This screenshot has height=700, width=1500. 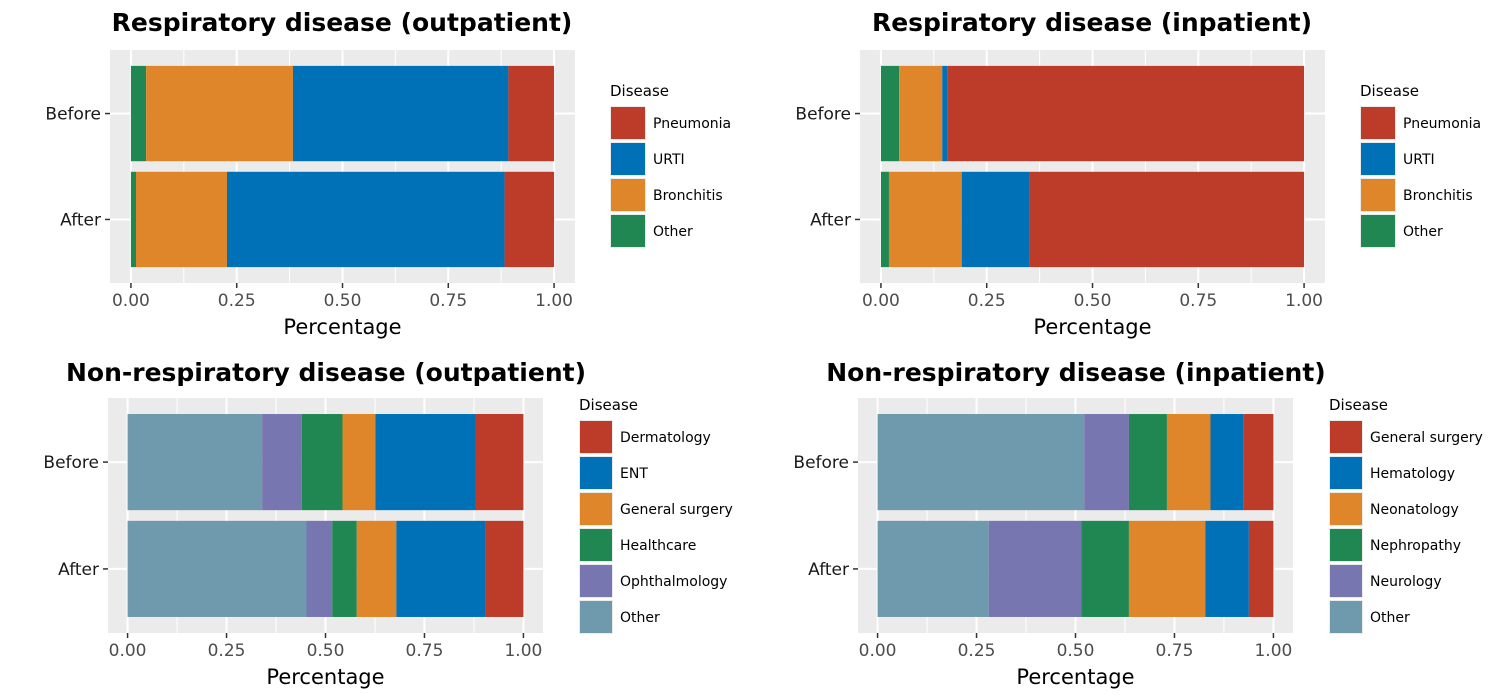 What do you see at coordinates (322, 462) in the screenshot?
I see `bar-segment-before-healthcare` at bounding box center [322, 462].